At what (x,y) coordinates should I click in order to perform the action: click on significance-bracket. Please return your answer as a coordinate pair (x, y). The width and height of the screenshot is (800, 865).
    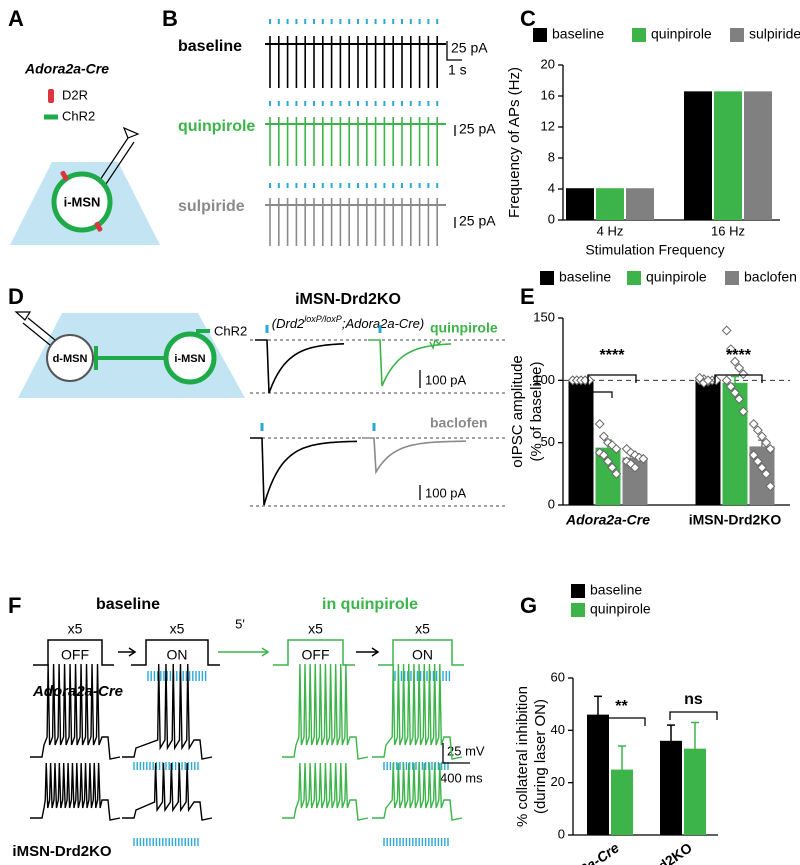
    Looking at the image, I should click on (693, 715).